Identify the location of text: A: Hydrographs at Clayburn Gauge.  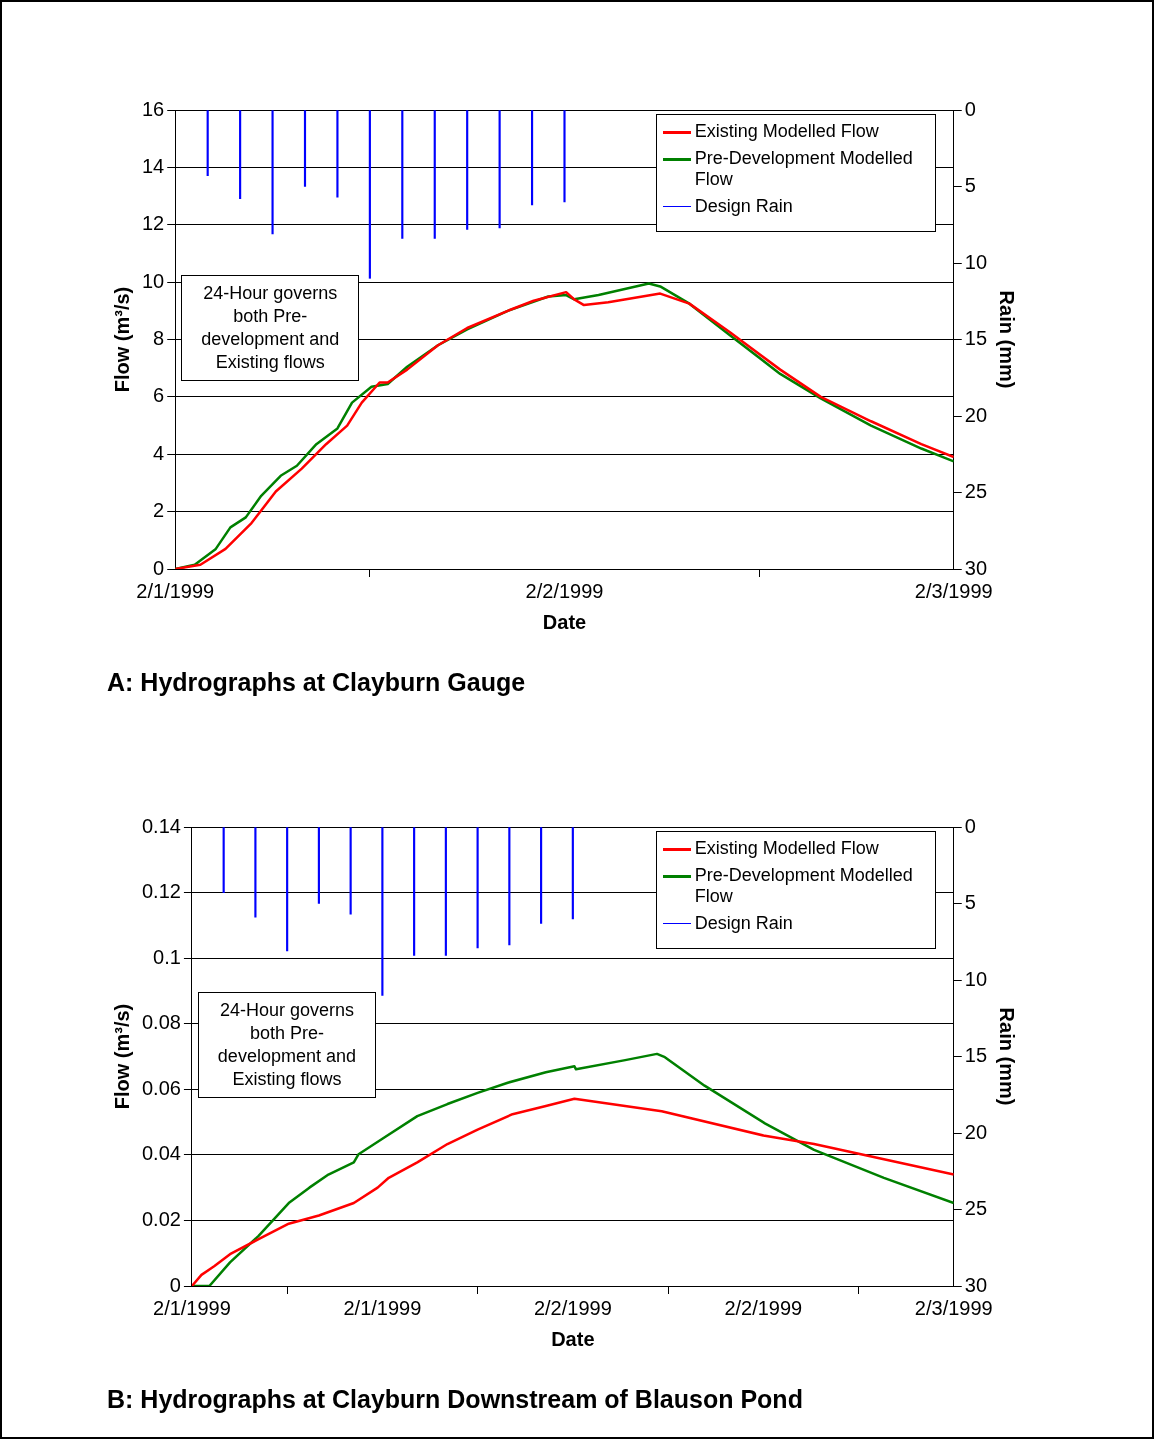
(316, 681).